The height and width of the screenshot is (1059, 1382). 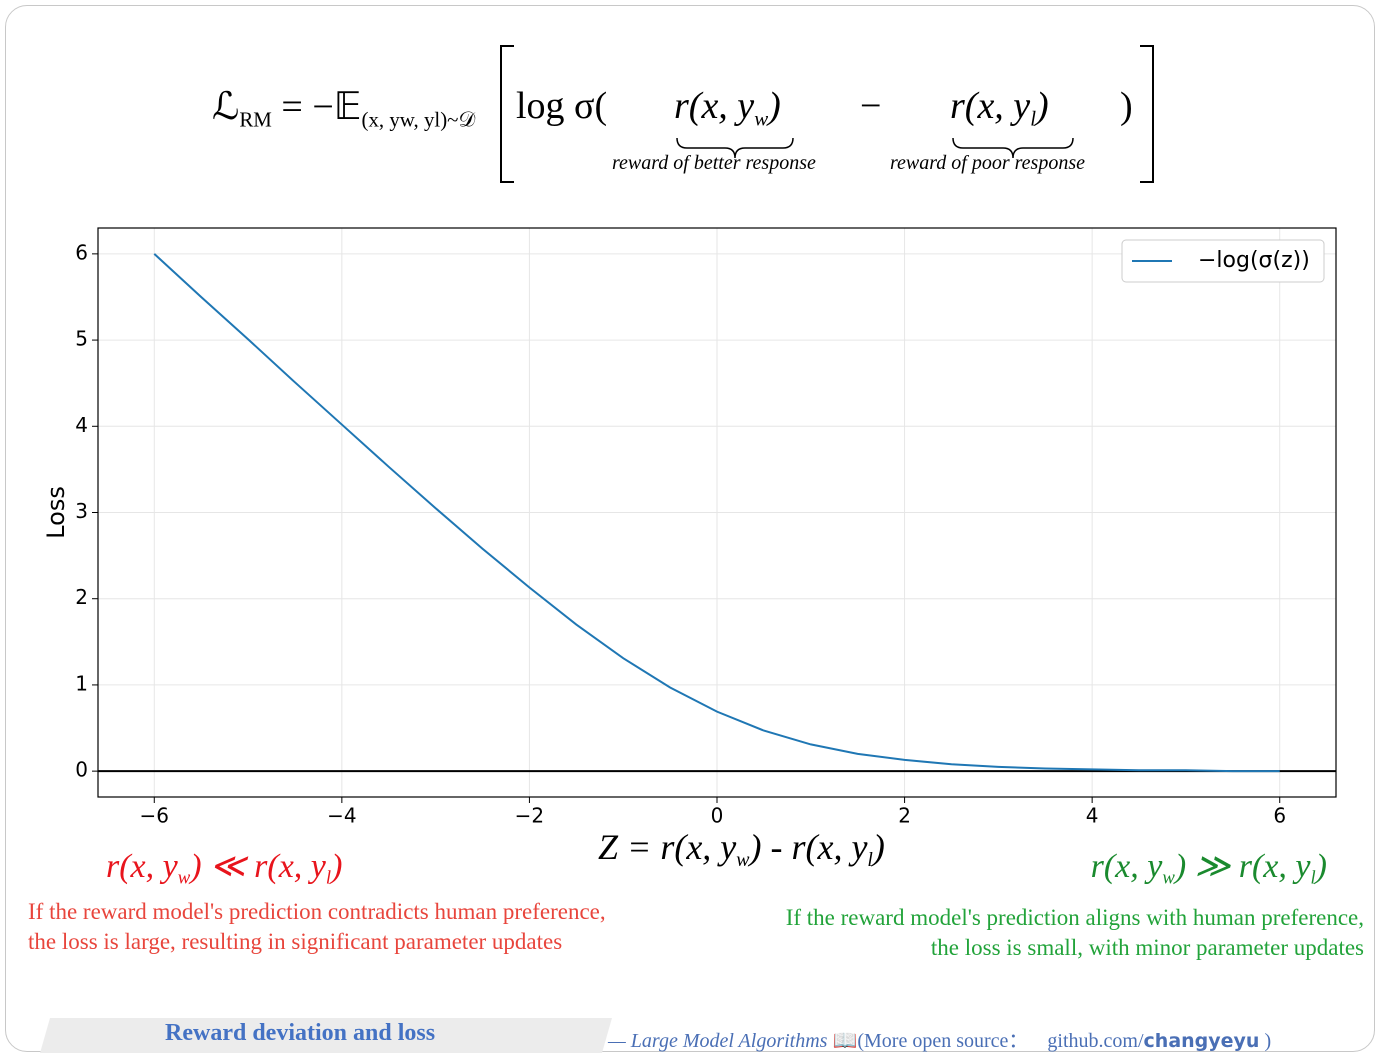 I want to click on formula-better: r(x, yw), so click(x=727, y=107).